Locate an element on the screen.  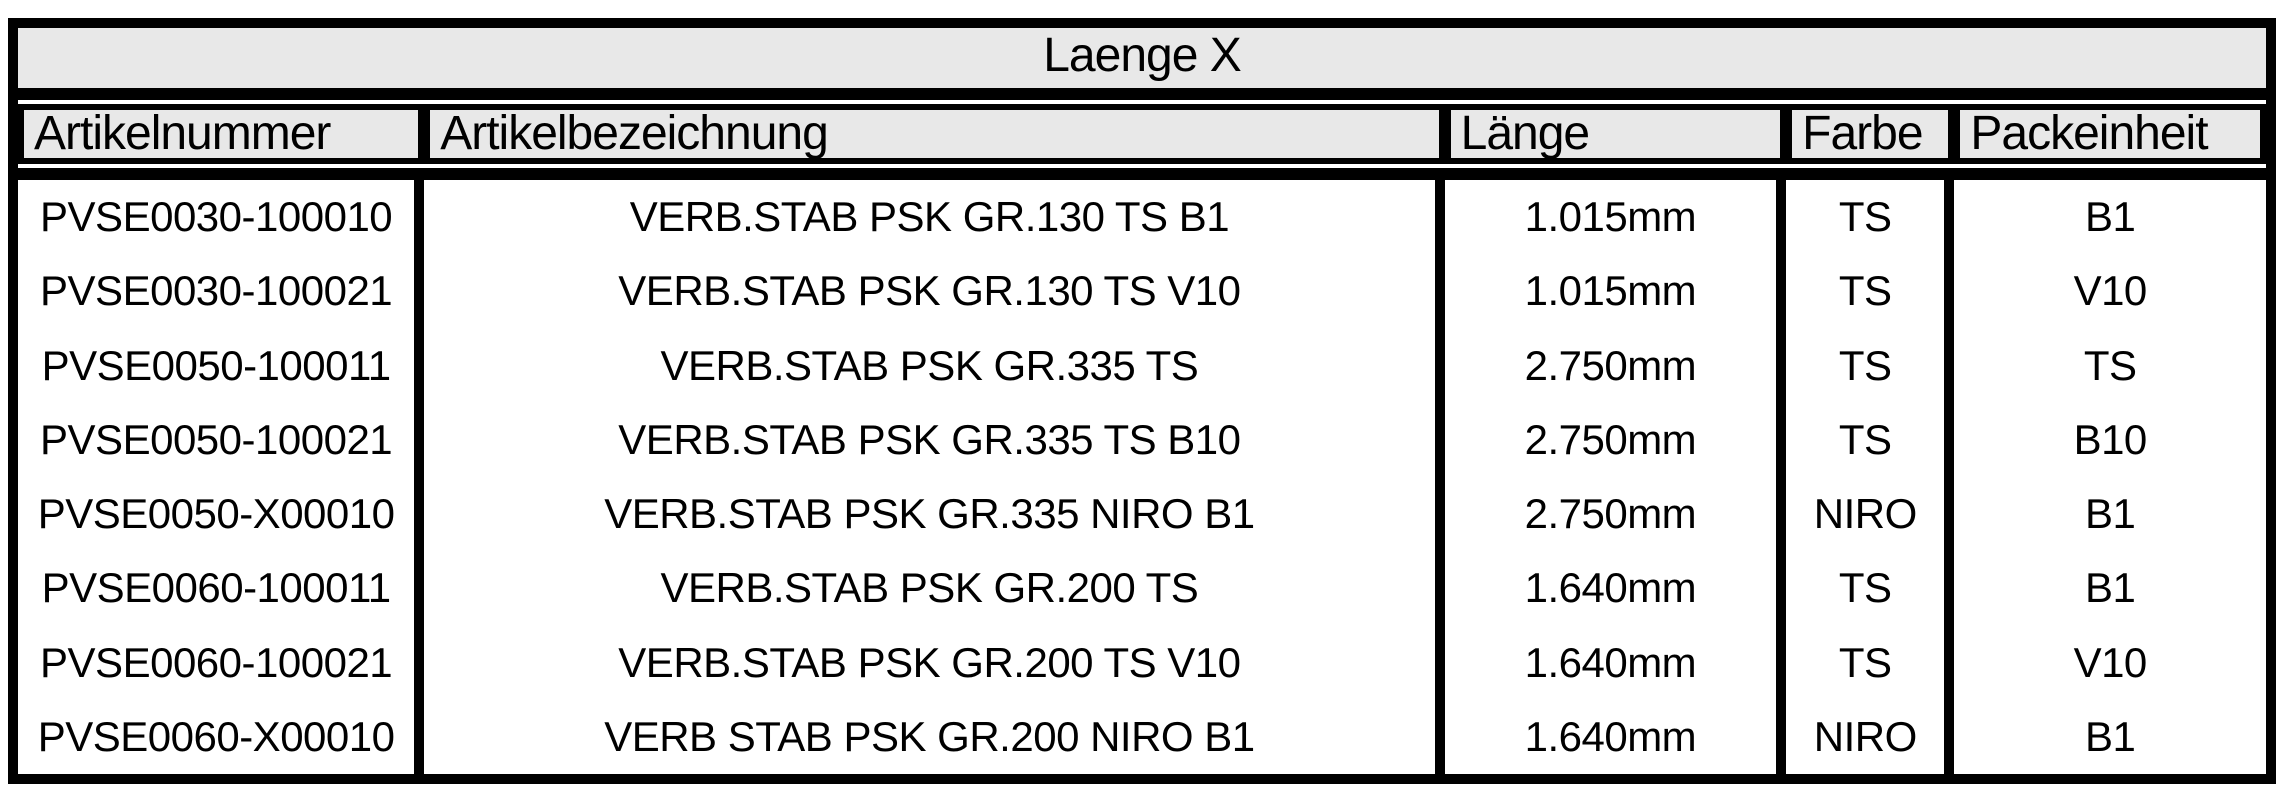
cell-artikelnummer: PVSE0050-100011 is located at coordinates (216, 365).